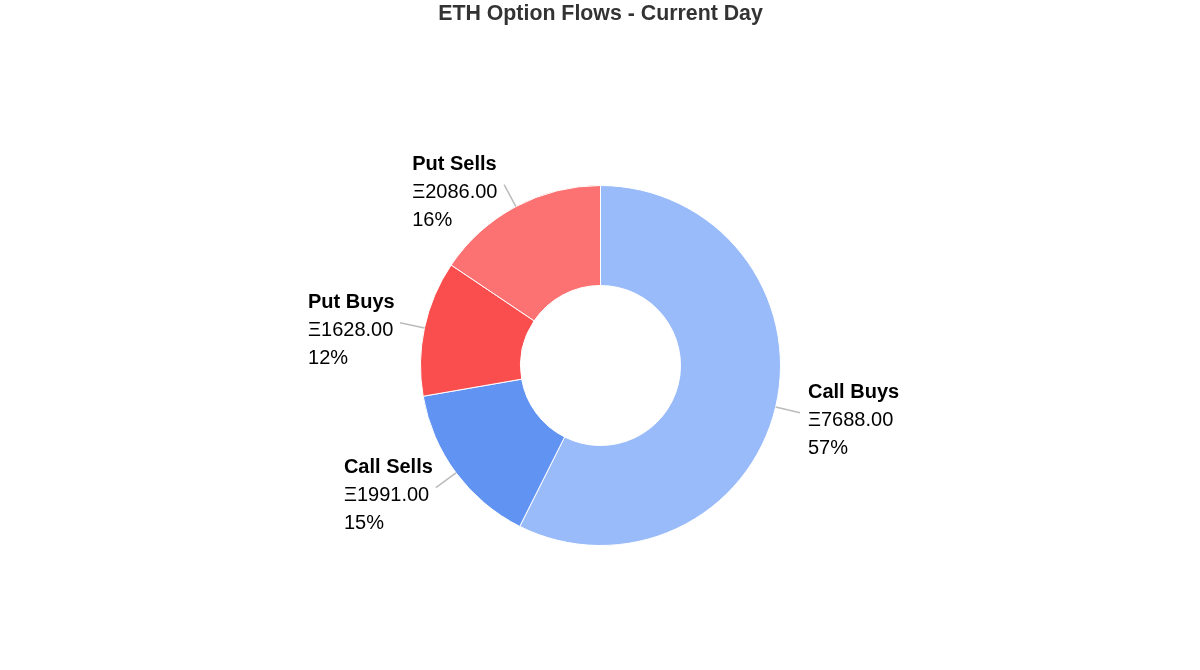 This screenshot has height=670, width=1200. I want to click on data-label: Ξ1628.00 12%, so click(351, 342).